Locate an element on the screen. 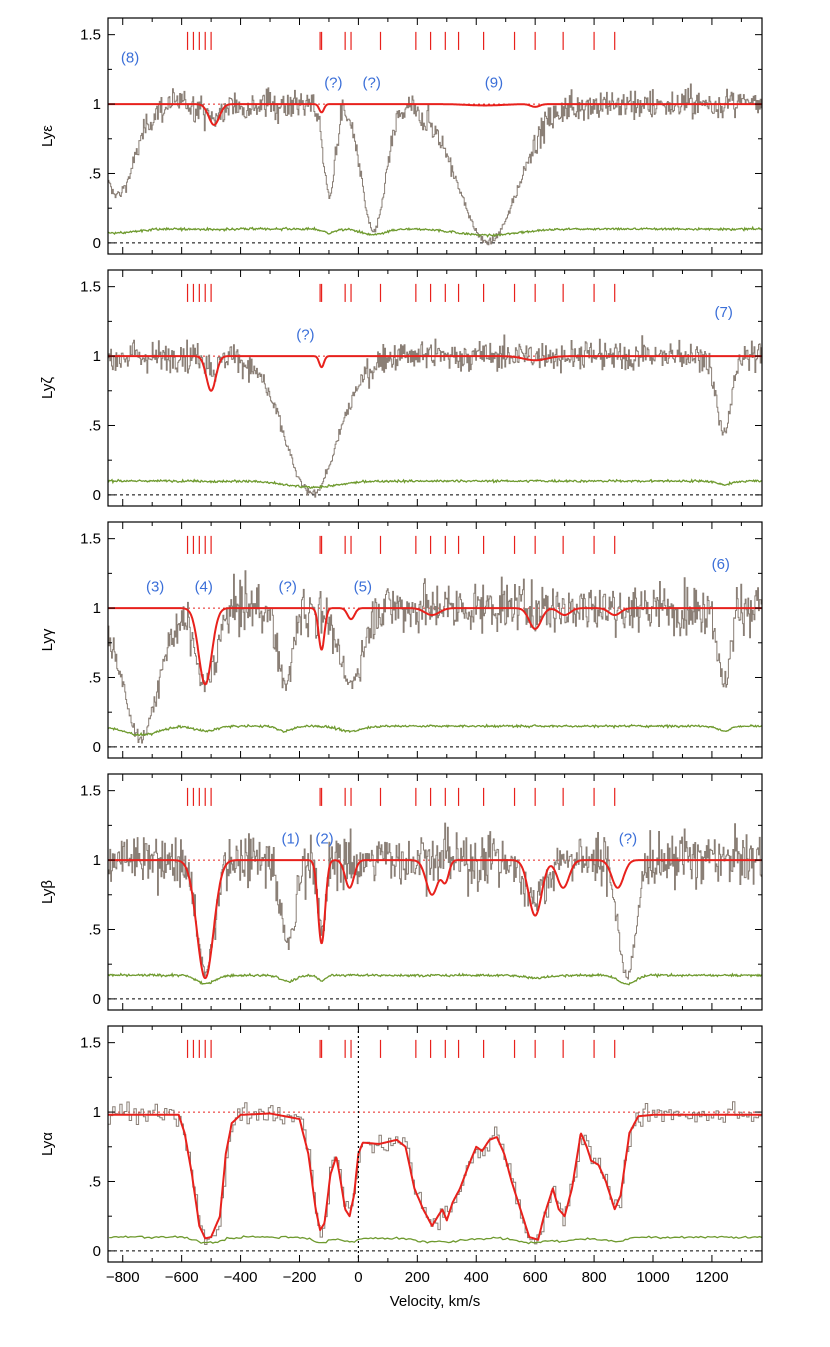  panel-y-axis-label: Lyα is located at coordinates (47, 1144).